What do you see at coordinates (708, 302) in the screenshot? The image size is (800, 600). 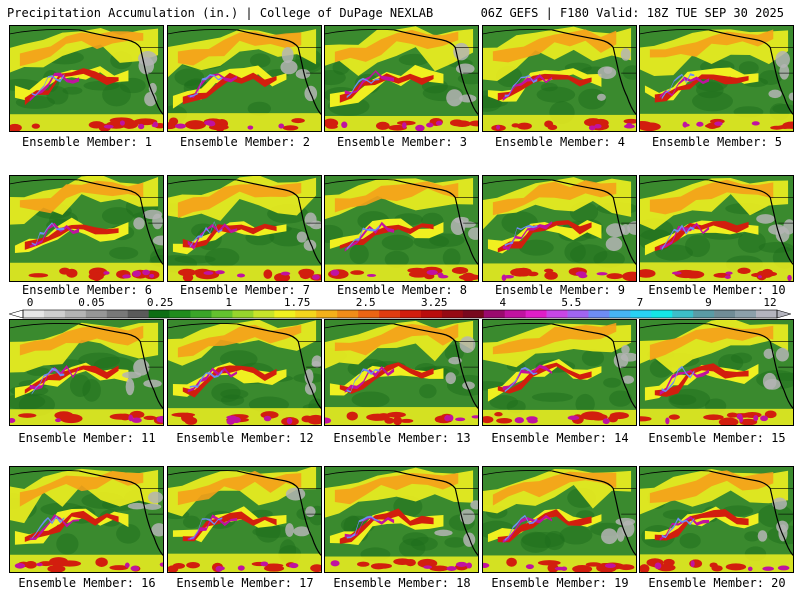 I see `colorbar-tick-label: 9` at bounding box center [708, 302].